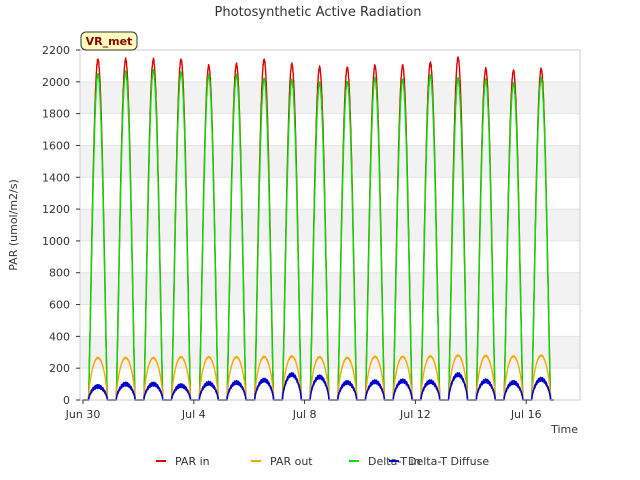 Image resolution: width=640 pixels, height=480 pixels. I want to click on y-tick-label: 400, so click(59, 336).